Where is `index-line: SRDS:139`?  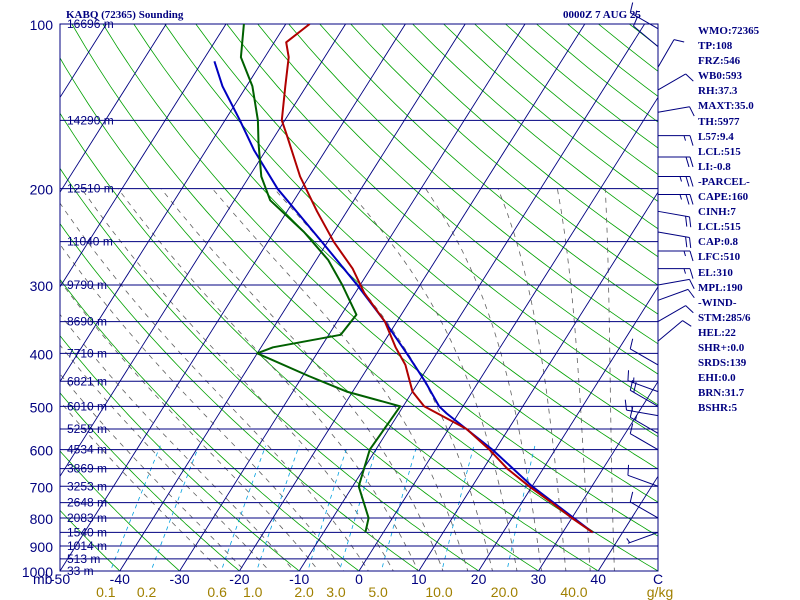
index-line: SRDS:139 is located at coordinates (722, 363).